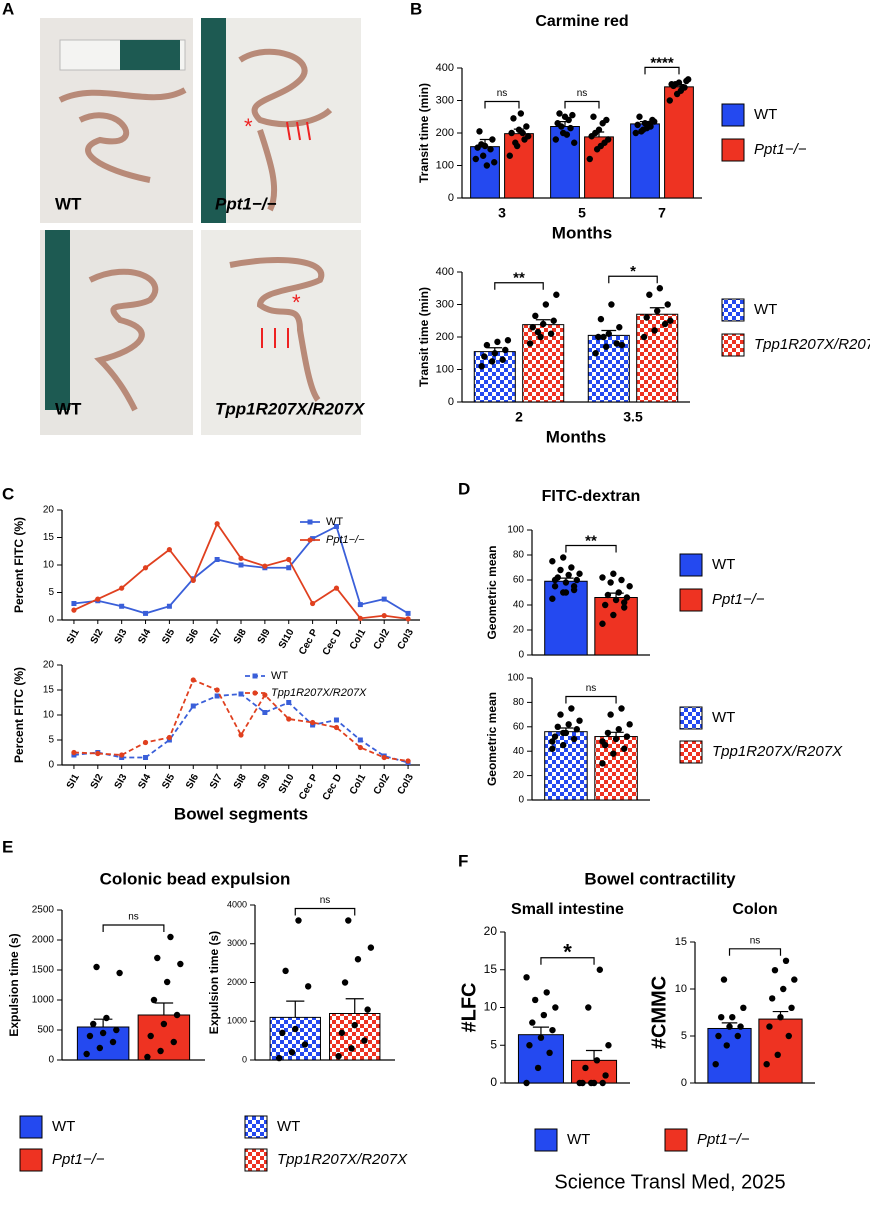 The width and height of the screenshot is (870, 1213). I want to click on significance-label: ****, so click(662, 62).